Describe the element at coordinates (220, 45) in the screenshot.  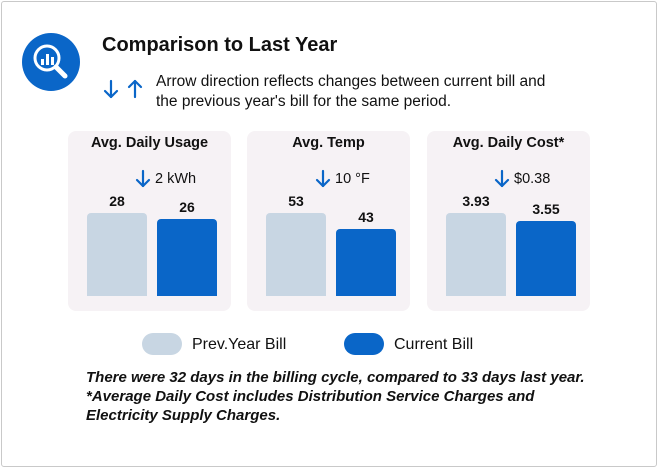
I see `page-title: Comparison to Last Year` at that location.